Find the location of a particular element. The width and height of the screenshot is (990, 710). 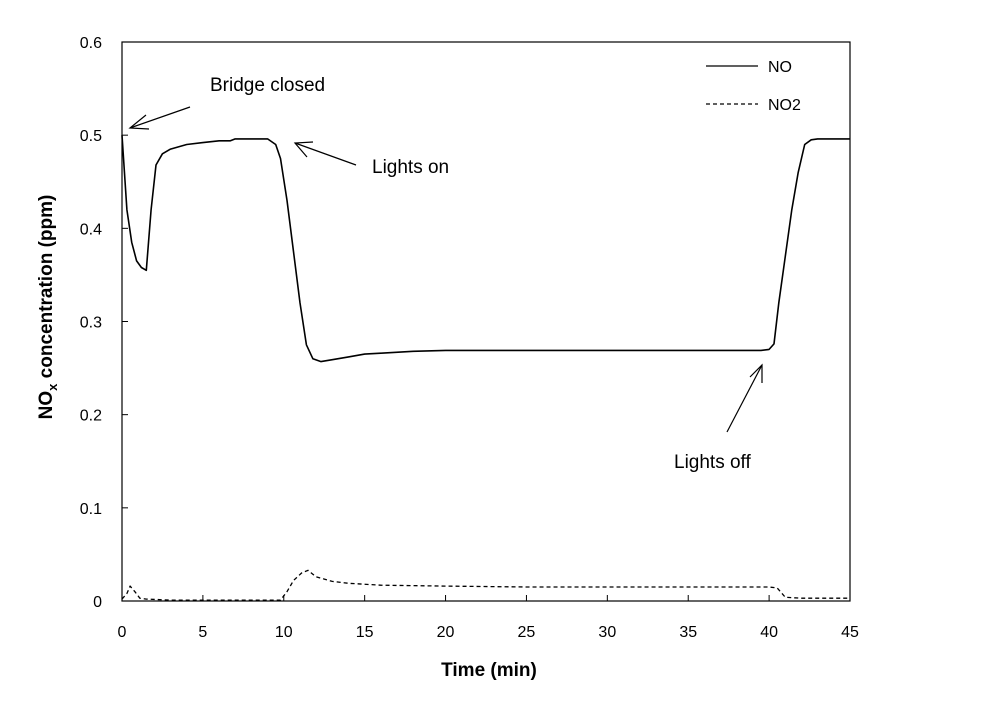

y-tick-label: 0 is located at coordinates (97, 602).